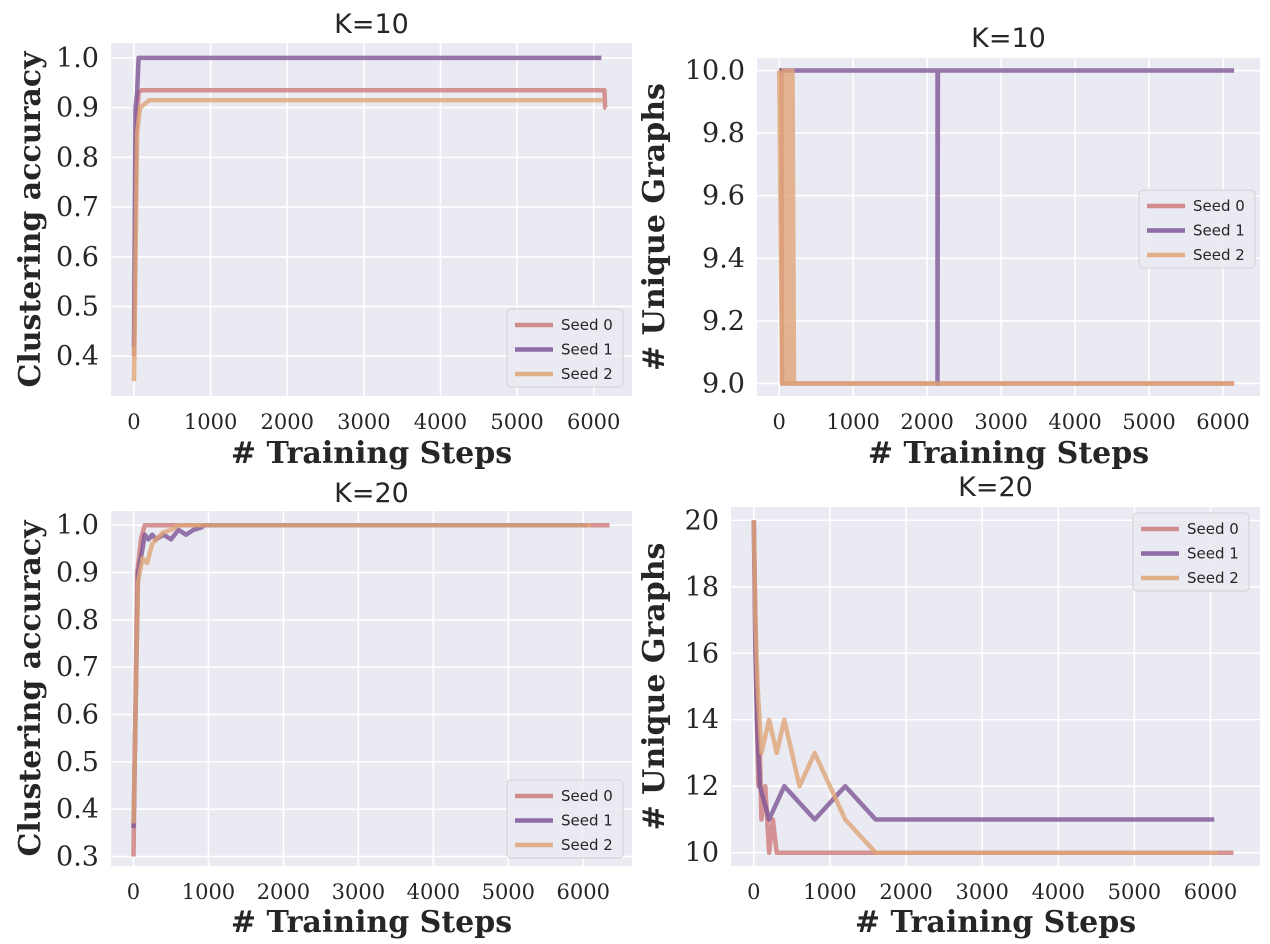 The width and height of the screenshot is (1270, 944). Describe the element at coordinates (723, 133) in the screenshot. I see `y-tick-label: 9.8` at that location.